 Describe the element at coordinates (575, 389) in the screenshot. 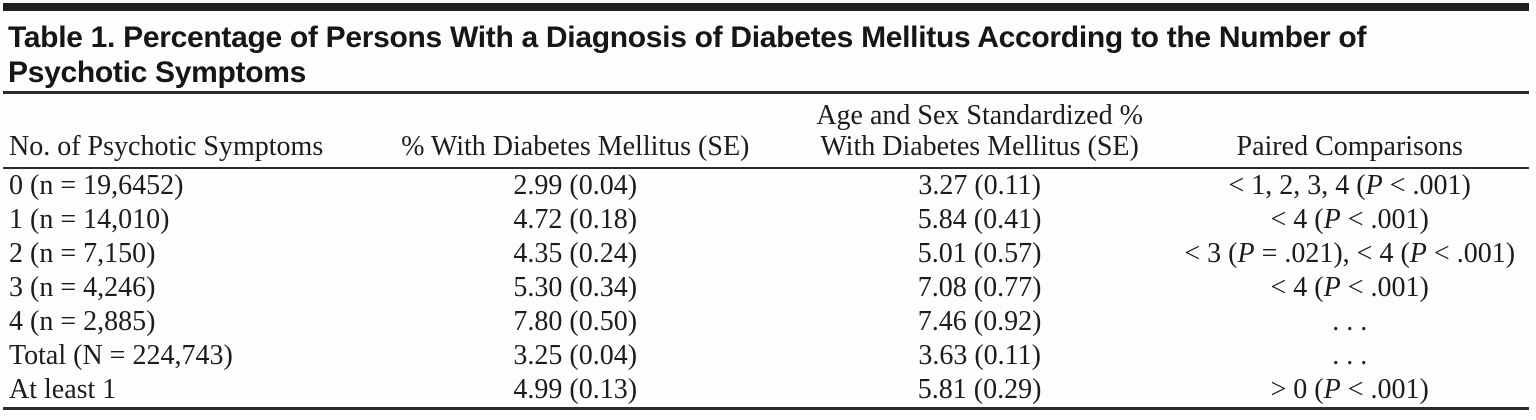

I see `cell-pct-dm: 4.99 (0.13)` at that location.